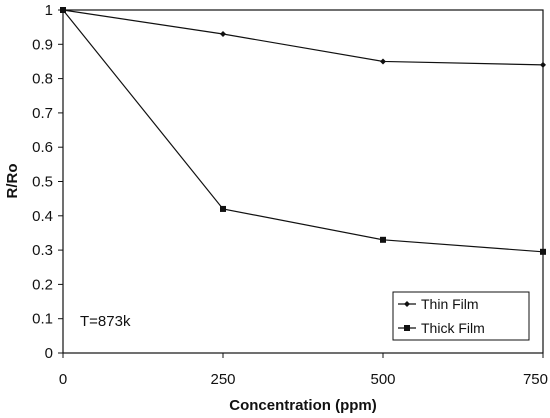 The width and height of the screenshot is (550, 418). Describe the element at coordinates (382, 379) in the screenshot. I see `x-tick-label: 500` at that location.